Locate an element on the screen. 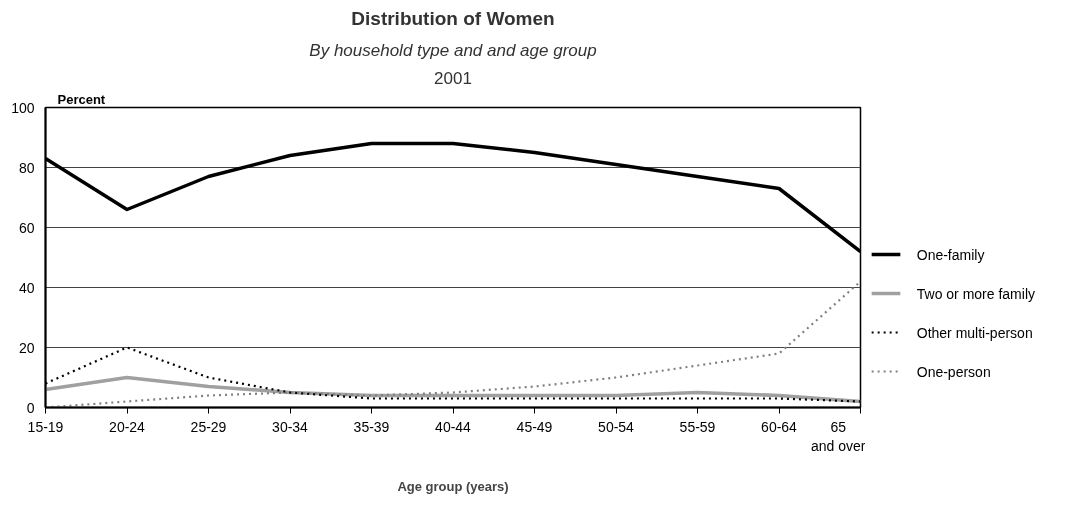  y-axis-title: Percent is located at coordinates (81, 99).